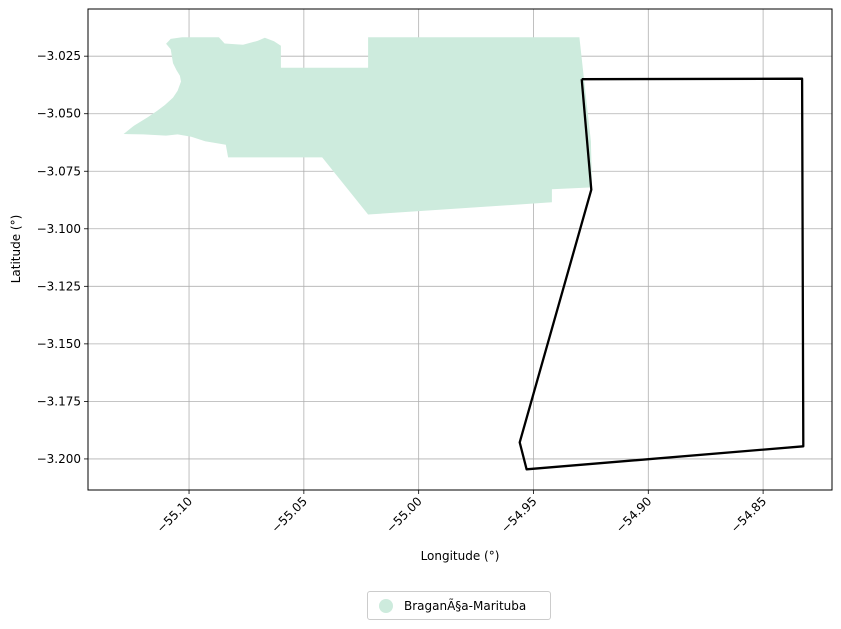 Image resolution: width=841 pixels, height=629 pixels. What do you see at coordinates (518, 514) in the screenshot?
I see `x-tick-label: −54.95` at bounding box center [518, 514].